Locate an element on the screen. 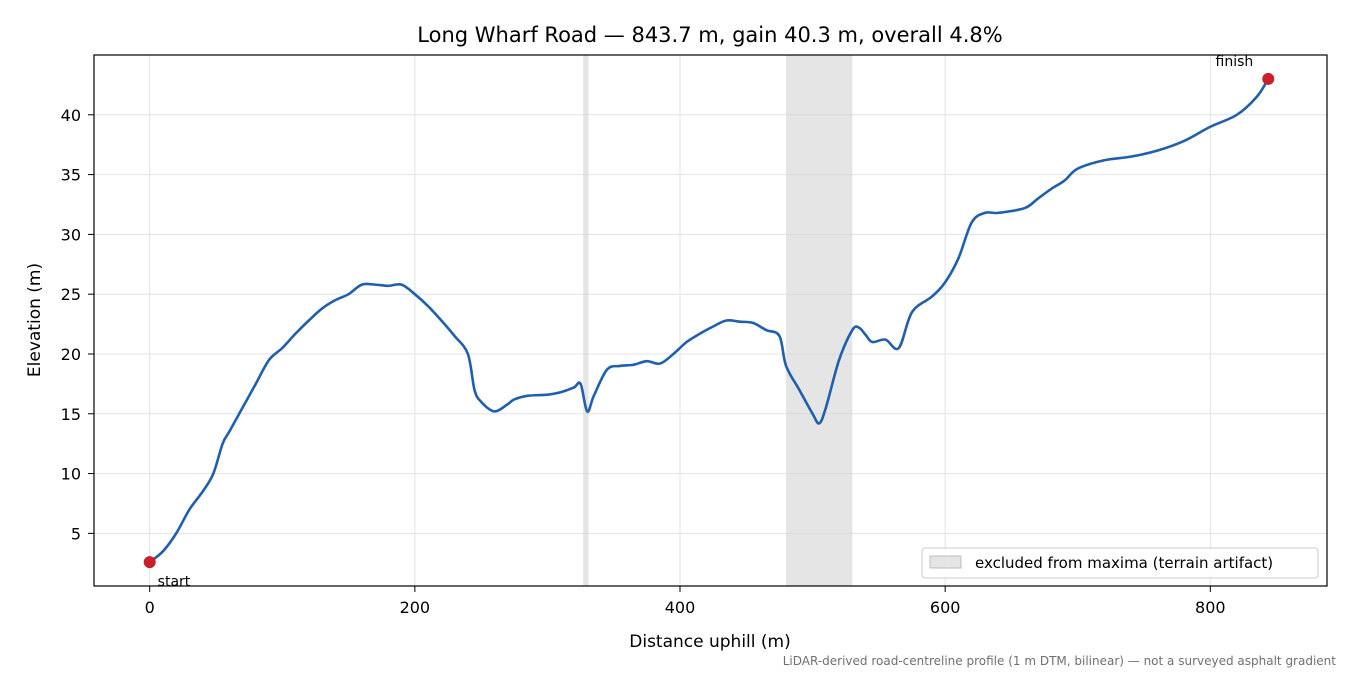  x-tick-label: 800 is located at coordinates (1210, 607).